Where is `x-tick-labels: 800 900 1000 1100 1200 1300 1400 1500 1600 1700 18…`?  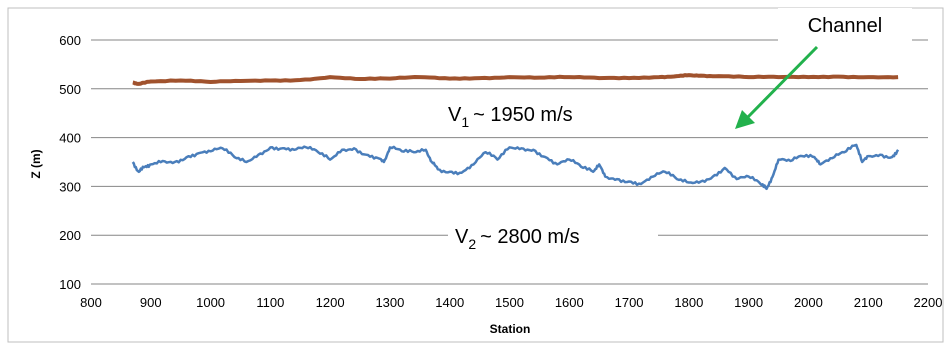 x-tick-labels: 800 900 1000 1100 1200 1300 1400 1500 1600 1700 18… is located at coordinates (511, 302).